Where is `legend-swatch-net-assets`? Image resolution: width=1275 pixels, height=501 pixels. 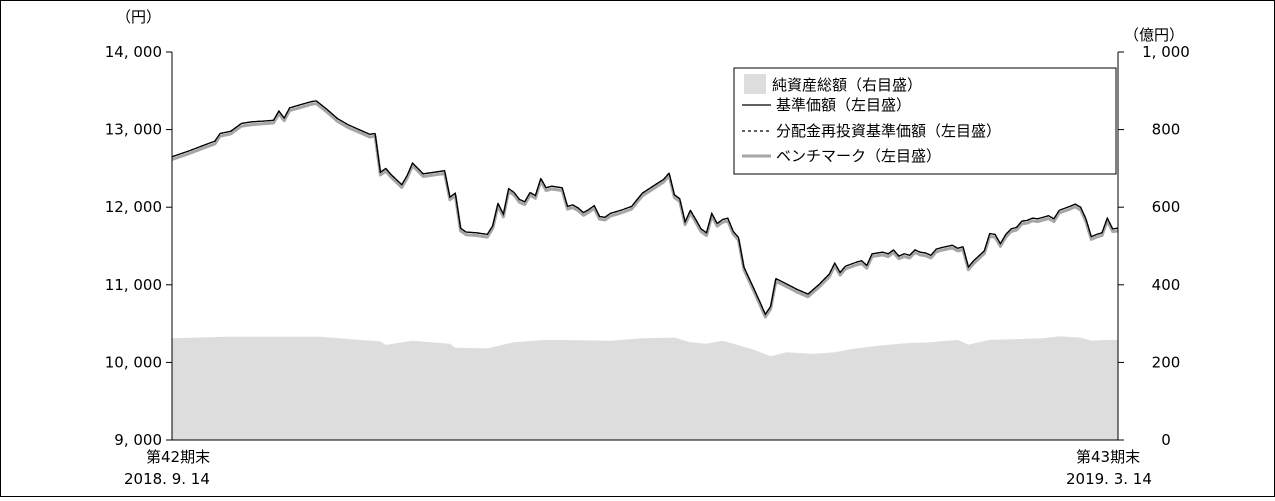
legend-swatch-net-assets is located at coordinates (755, 84).